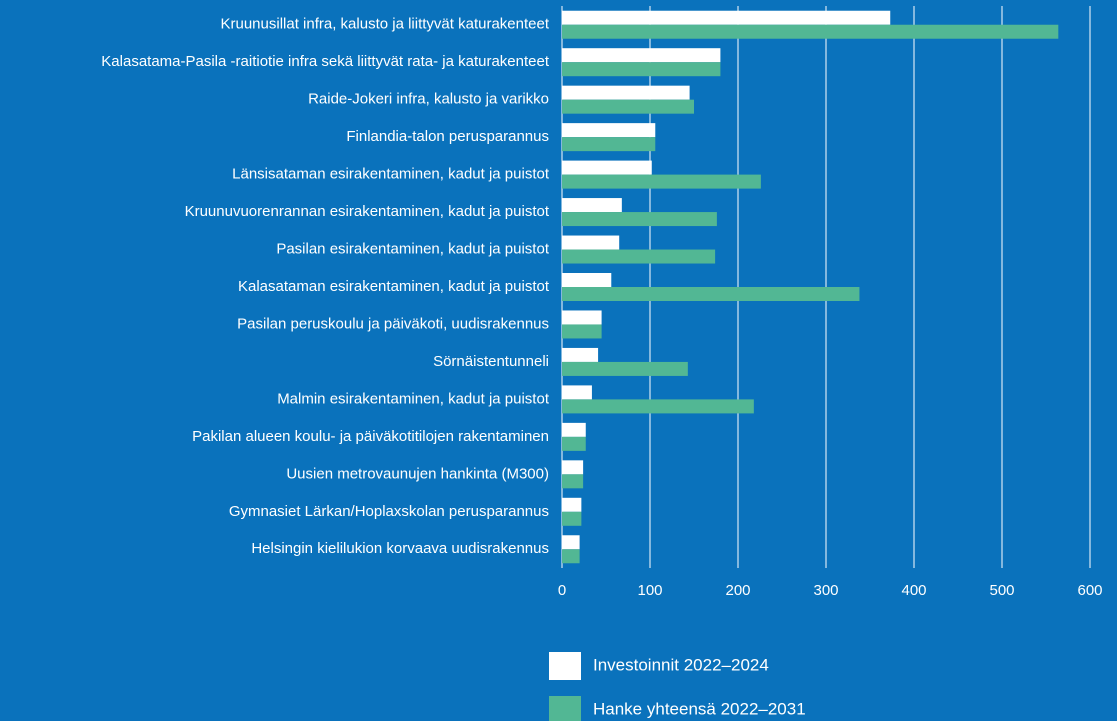 This screenshot has width=1117, height=721. Describe the element at coordinates (681, 664) in the screenshot. I see `legend-label: Investoinnit 2022–2024` at that location.